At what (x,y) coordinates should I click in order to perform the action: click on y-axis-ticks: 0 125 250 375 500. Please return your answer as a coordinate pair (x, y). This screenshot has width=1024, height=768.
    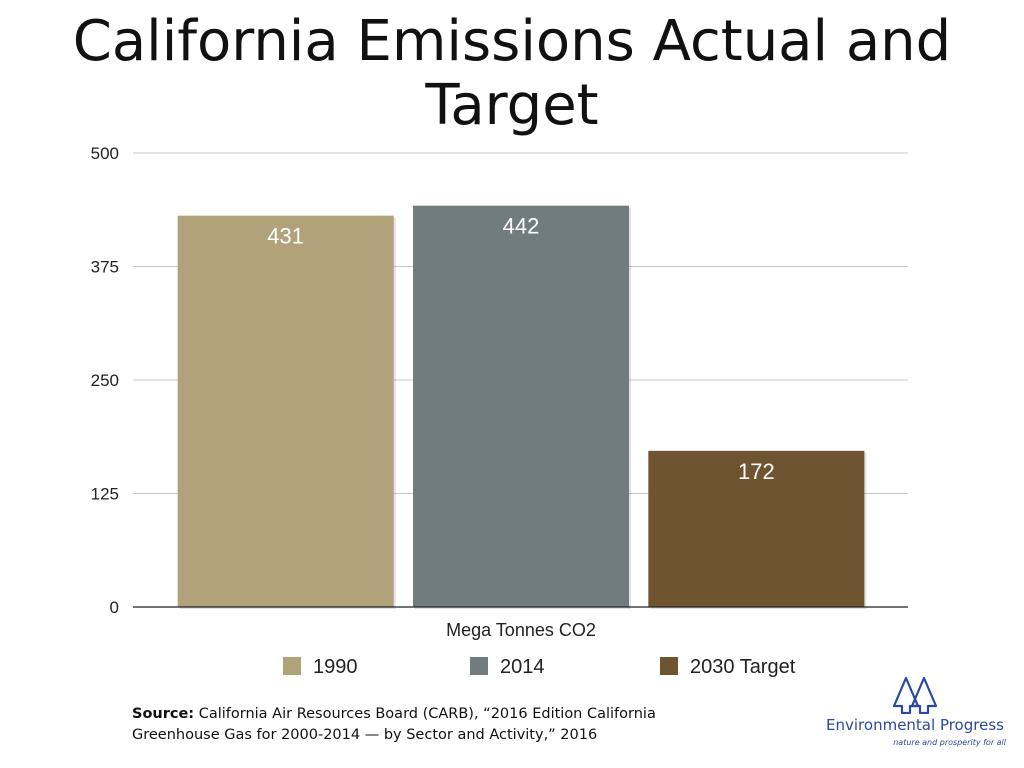
    Looking at the image, I should click on (105, 380).